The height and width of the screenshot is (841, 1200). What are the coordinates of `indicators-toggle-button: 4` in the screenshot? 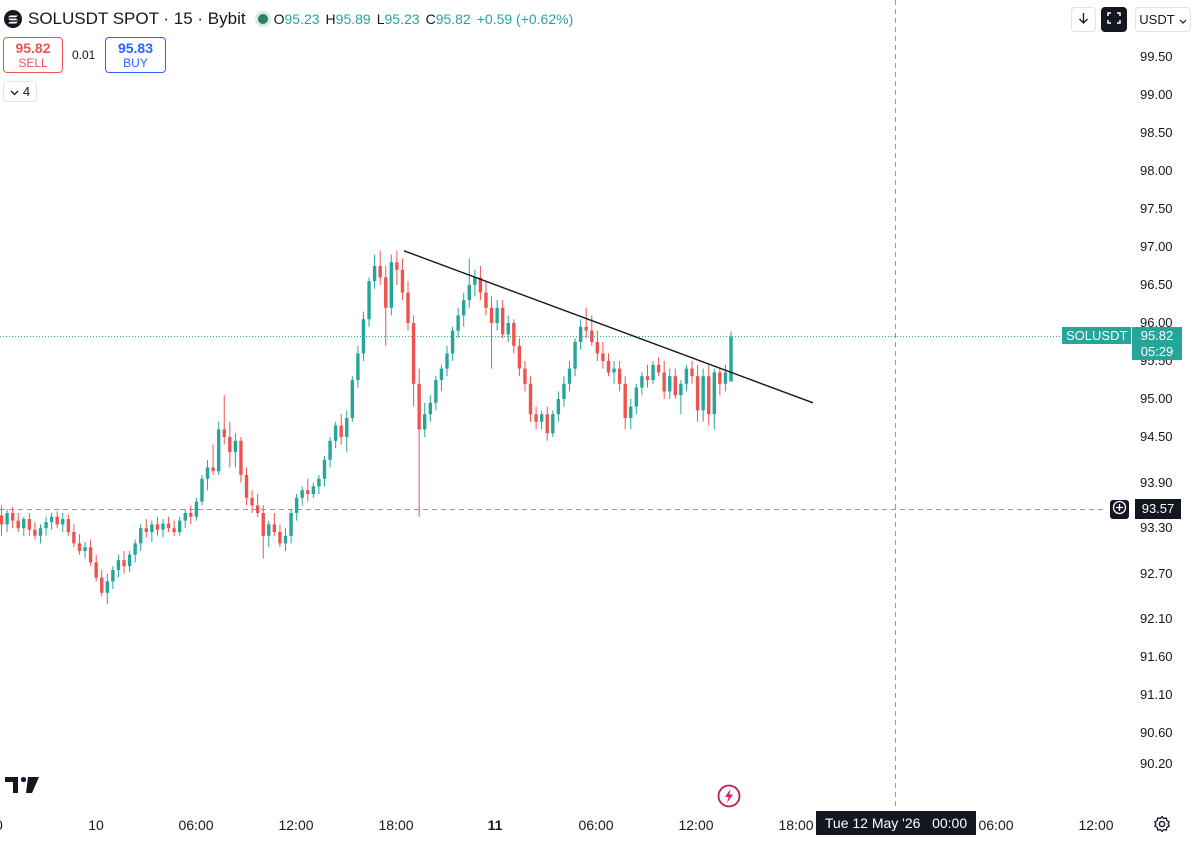 It's located at (20, 91).